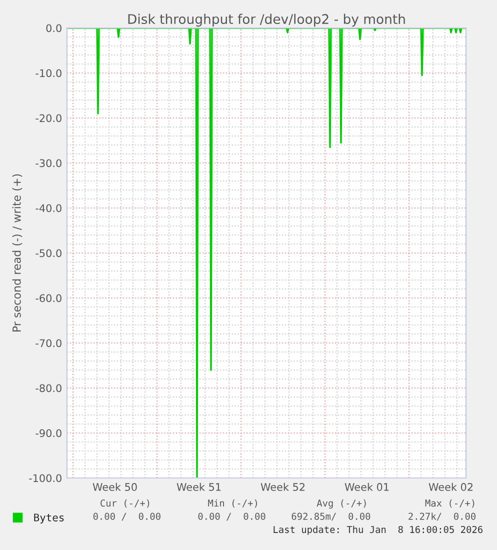 This screenshot has height=550, width=497. Describe the element at coordinates (49, 208) in the screenshot. I see `y-tick-label: -40.0` at that location.